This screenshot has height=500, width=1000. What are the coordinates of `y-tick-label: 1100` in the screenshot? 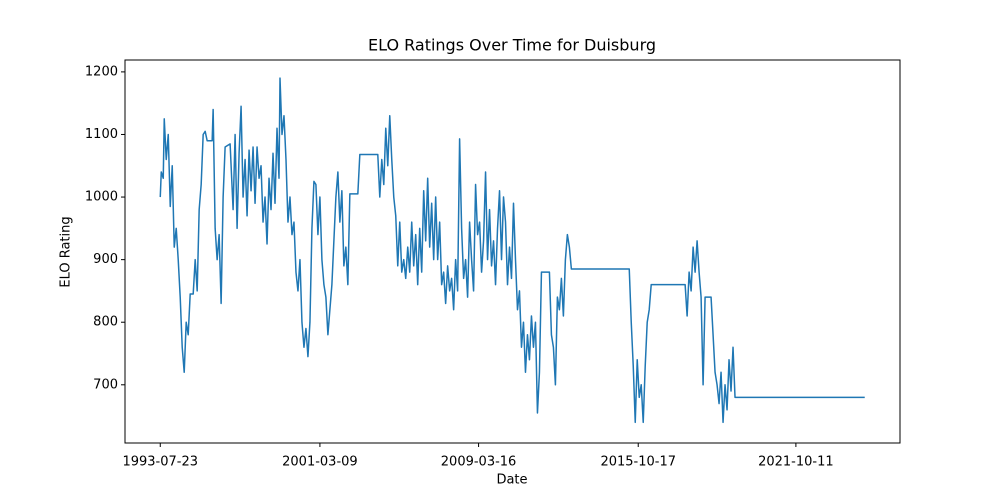 It's located at (101, 134).